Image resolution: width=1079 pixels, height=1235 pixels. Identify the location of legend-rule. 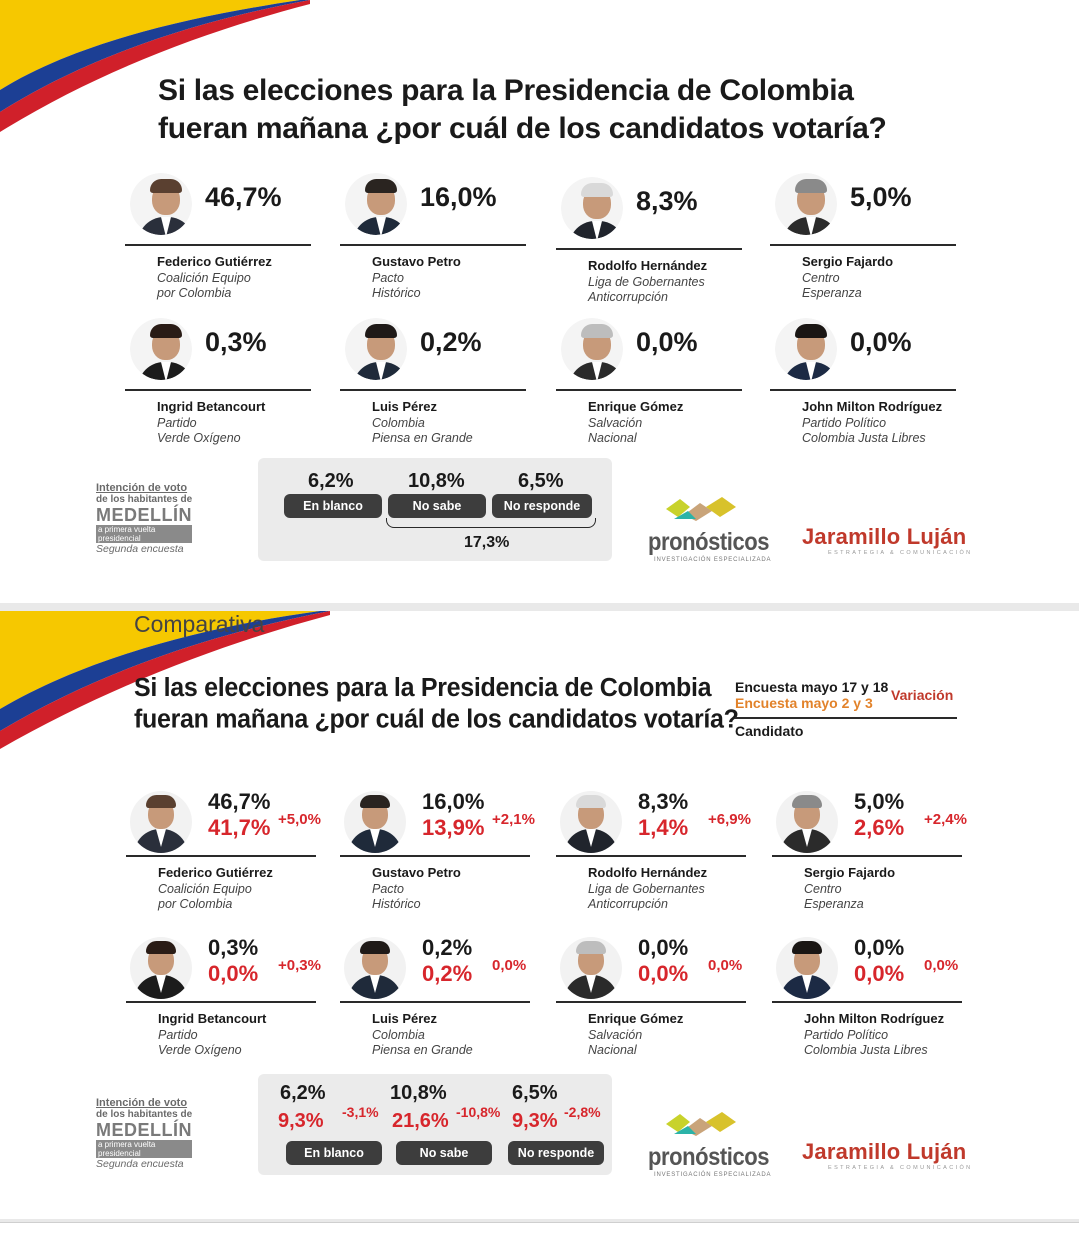
(846, 718).